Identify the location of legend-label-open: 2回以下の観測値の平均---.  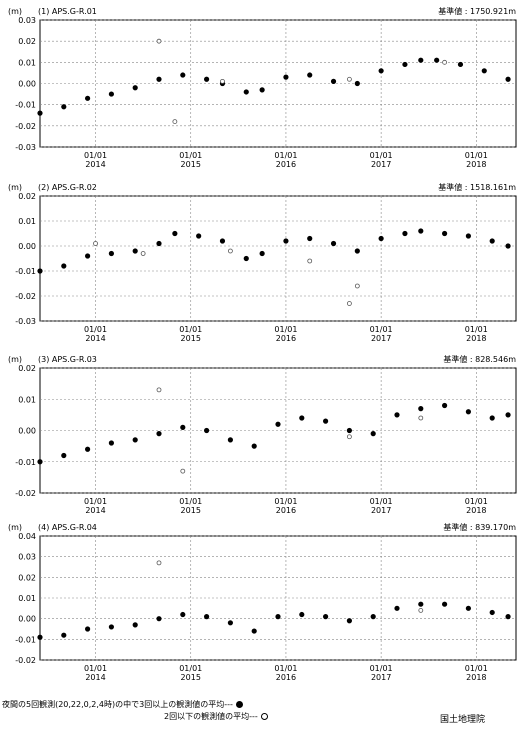
(211, 716).